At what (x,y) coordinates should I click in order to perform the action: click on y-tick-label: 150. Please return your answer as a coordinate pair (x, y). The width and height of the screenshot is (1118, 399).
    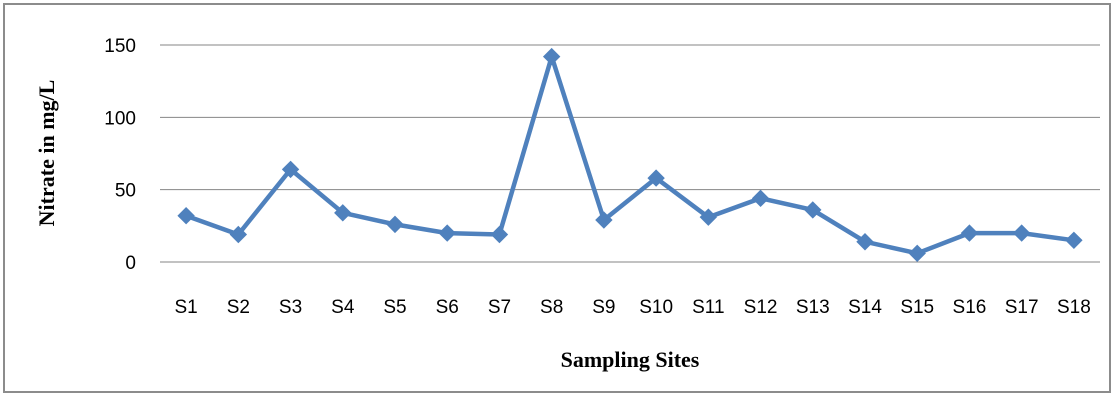
    Looking at the image, I should click on (120, 46).